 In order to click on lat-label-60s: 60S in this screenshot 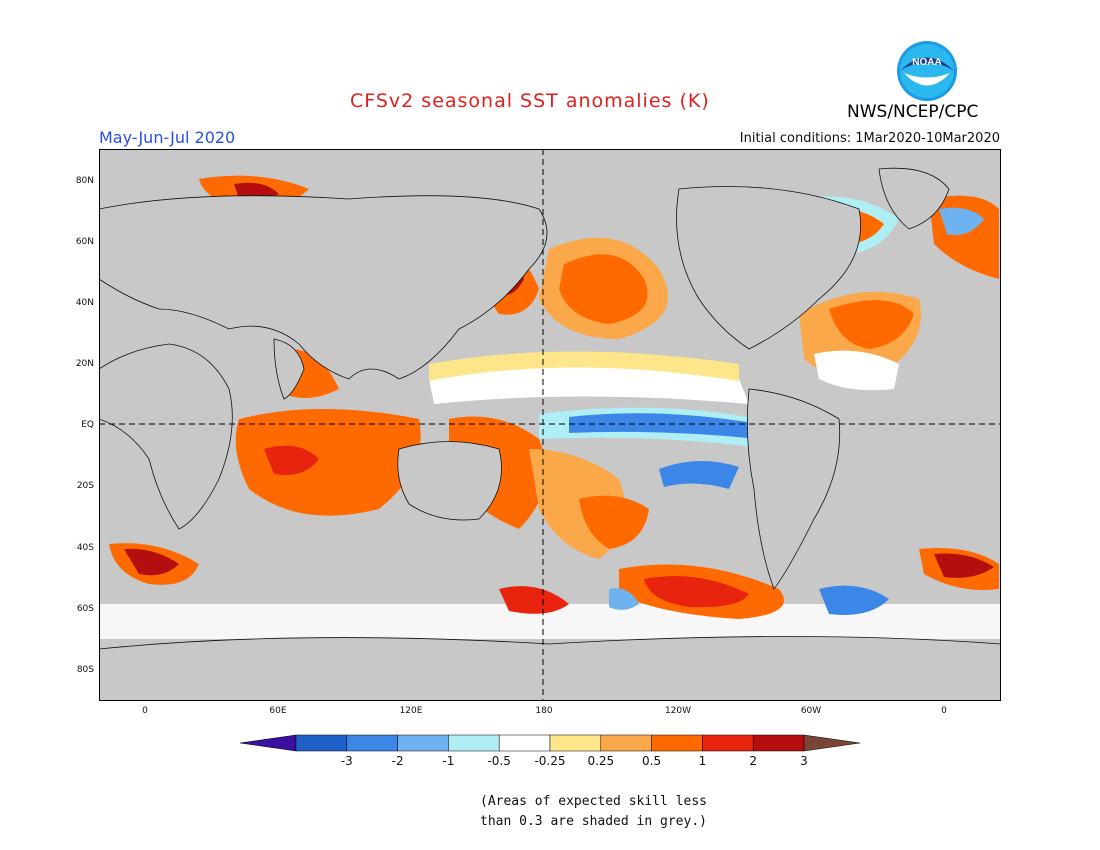, I will do `click(85, 609)`.